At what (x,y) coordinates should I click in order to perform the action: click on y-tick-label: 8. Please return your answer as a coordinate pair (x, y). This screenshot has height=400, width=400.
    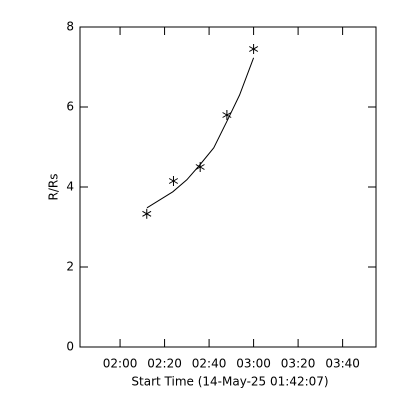
    Looking at the image, I should click on (70, 27).